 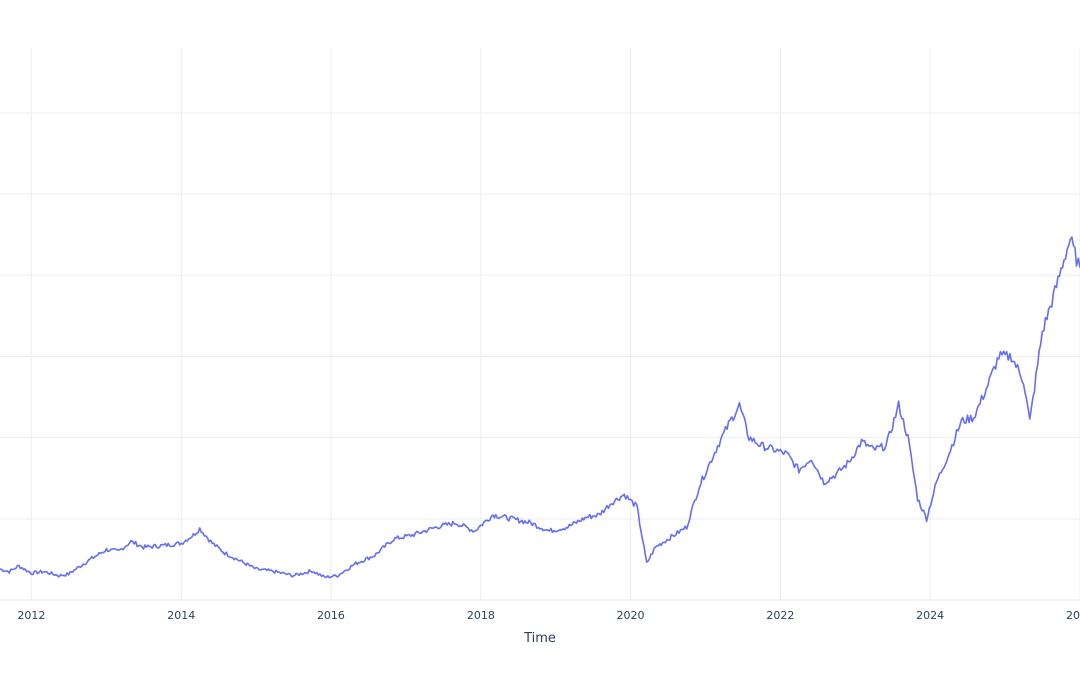 What do you see at coordinates (31, 615) in the screenshot?
I see `x-tick-label: 2012` at bounding box center [31, 615].